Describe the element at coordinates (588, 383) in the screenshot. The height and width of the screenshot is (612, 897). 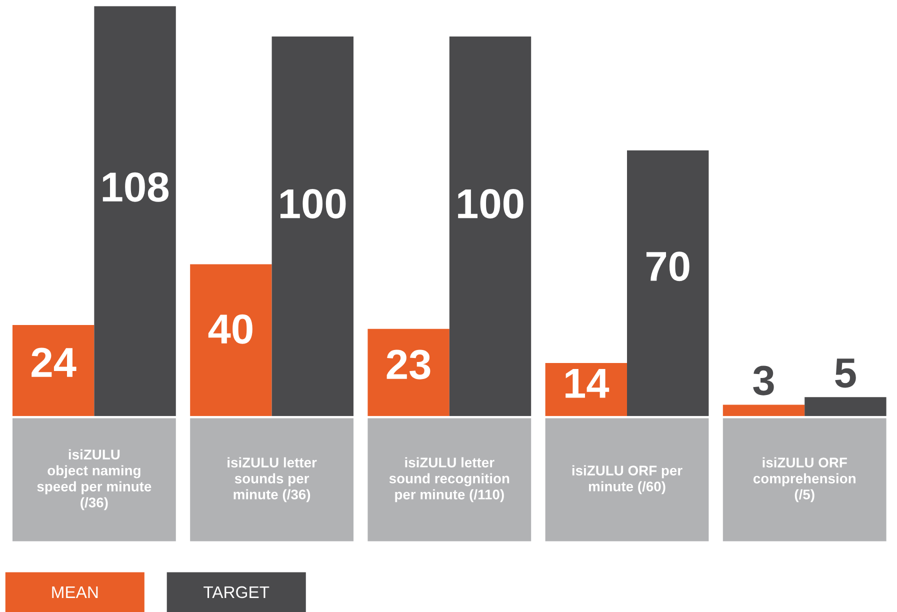
I see `data-label: 14` at that location.